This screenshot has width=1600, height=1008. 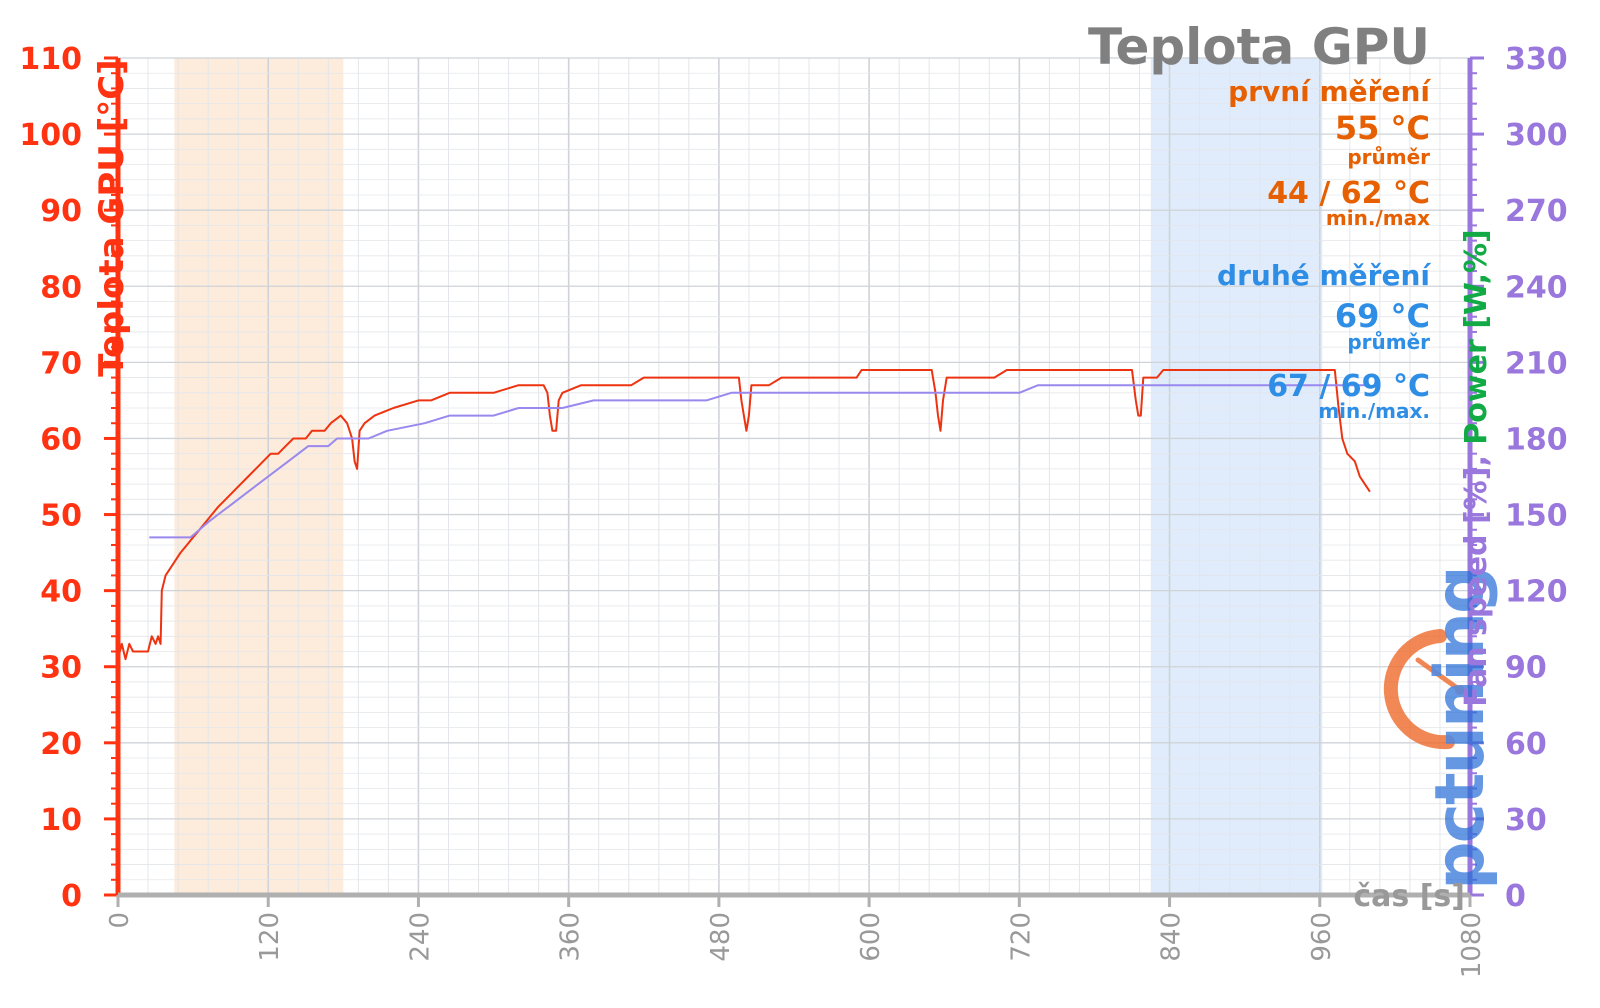 What do you see at coordinates (1536, 211) in the screenshot?
I see `y2-tick-label: 270` at bounding box center [1536, 211].